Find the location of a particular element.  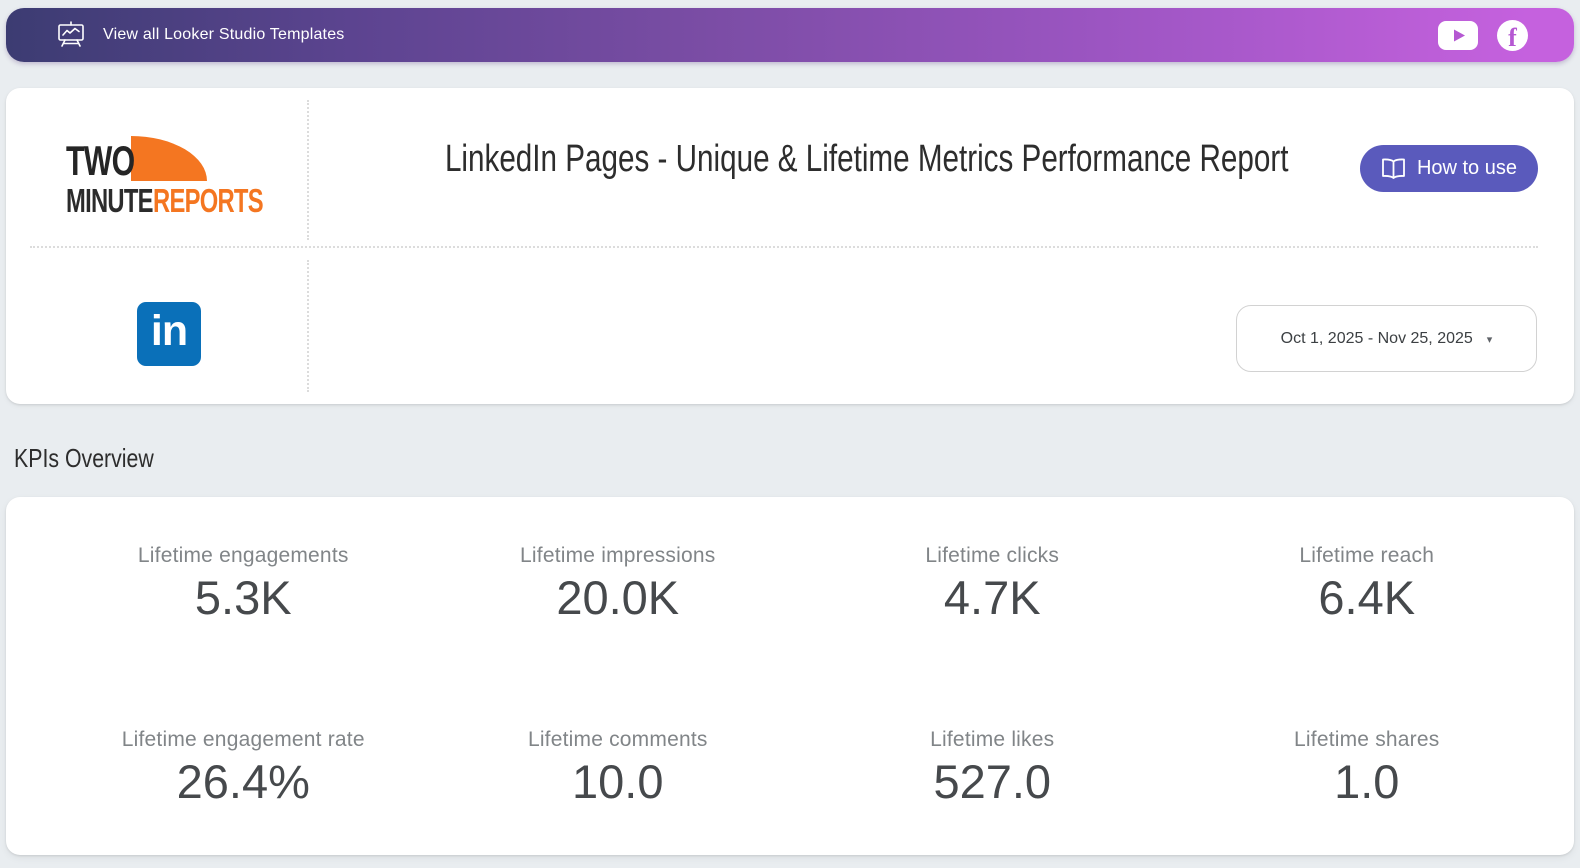

book-icon is located at coordinates (1393, 168).